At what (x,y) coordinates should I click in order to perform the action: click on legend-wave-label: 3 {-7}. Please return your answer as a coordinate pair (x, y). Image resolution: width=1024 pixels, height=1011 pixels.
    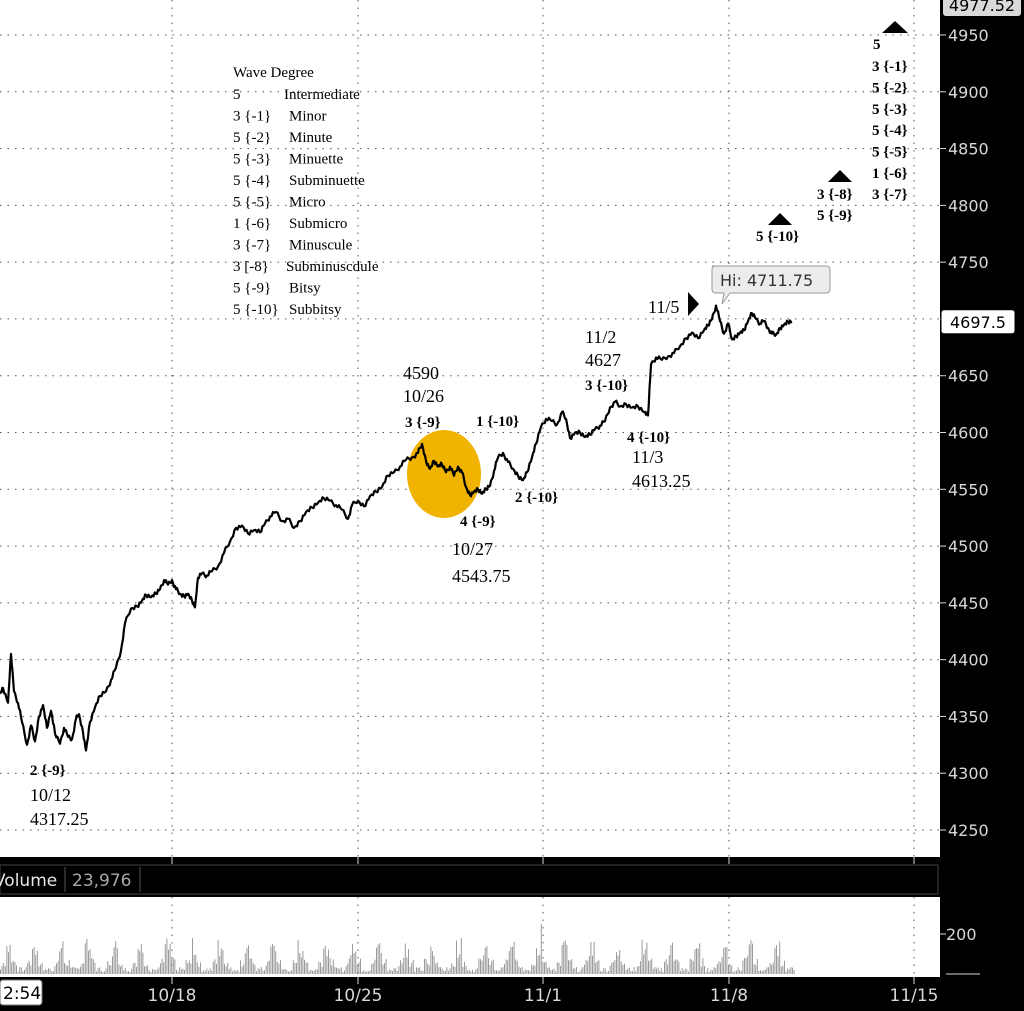
    Looking at the image, I should click on (252, 246).